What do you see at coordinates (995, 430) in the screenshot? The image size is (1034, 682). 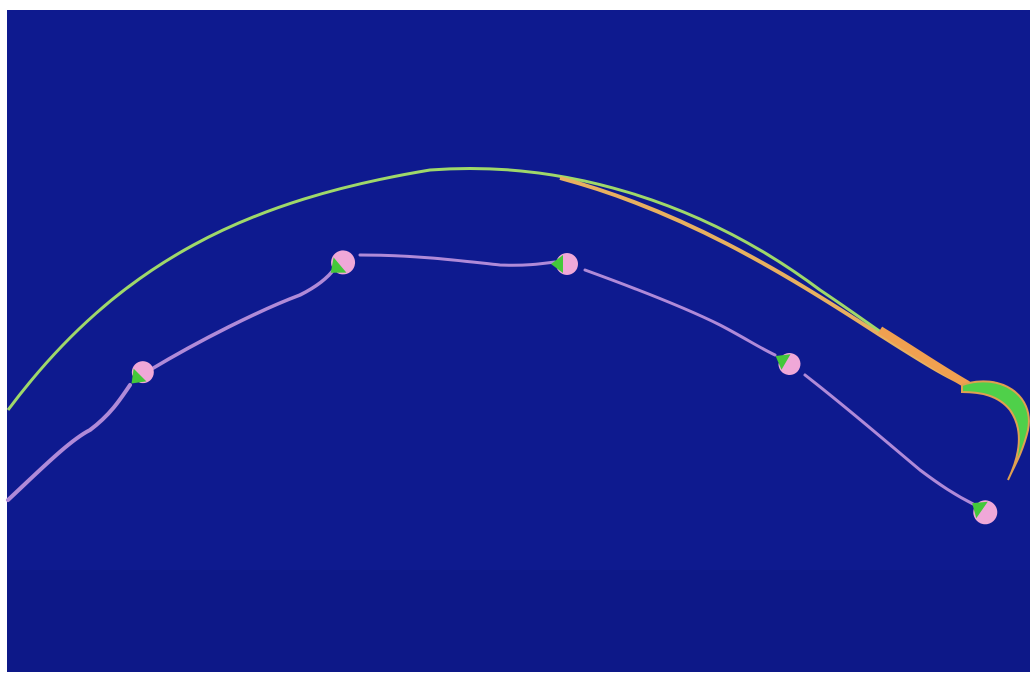 I see `hook` at bounding box center [995, 430].